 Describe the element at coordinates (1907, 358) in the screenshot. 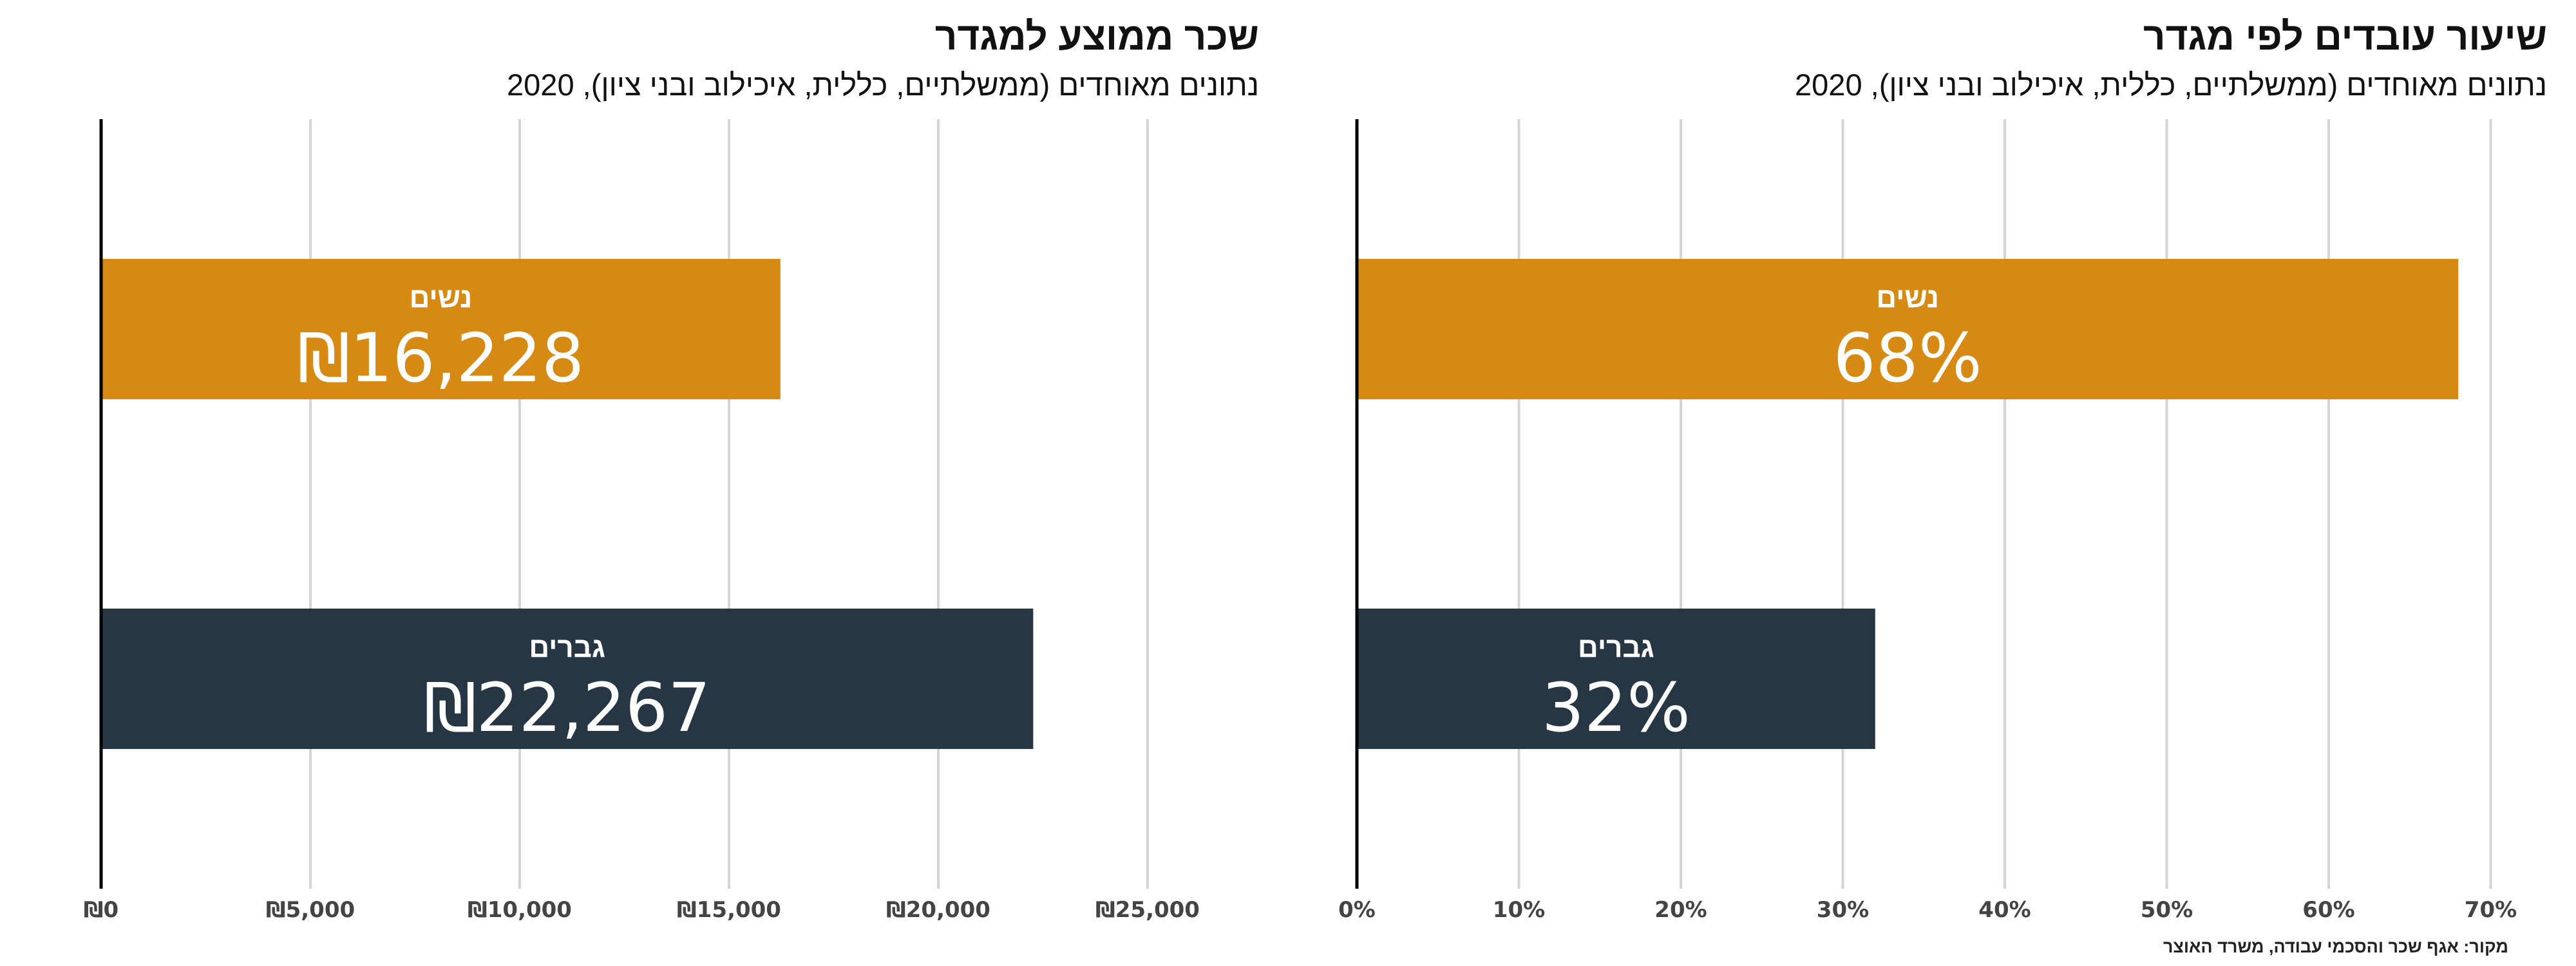

I see `share-bar-value-label: 68%` at that location.